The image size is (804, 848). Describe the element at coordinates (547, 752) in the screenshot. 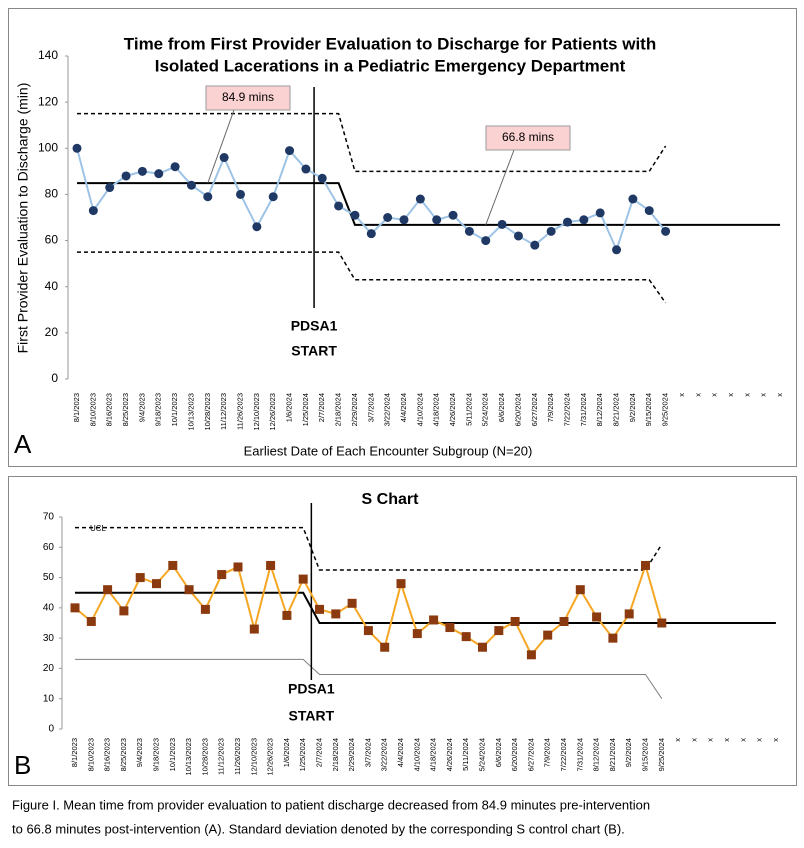

I see `x-tick-label: 7/9/2024` at that location.